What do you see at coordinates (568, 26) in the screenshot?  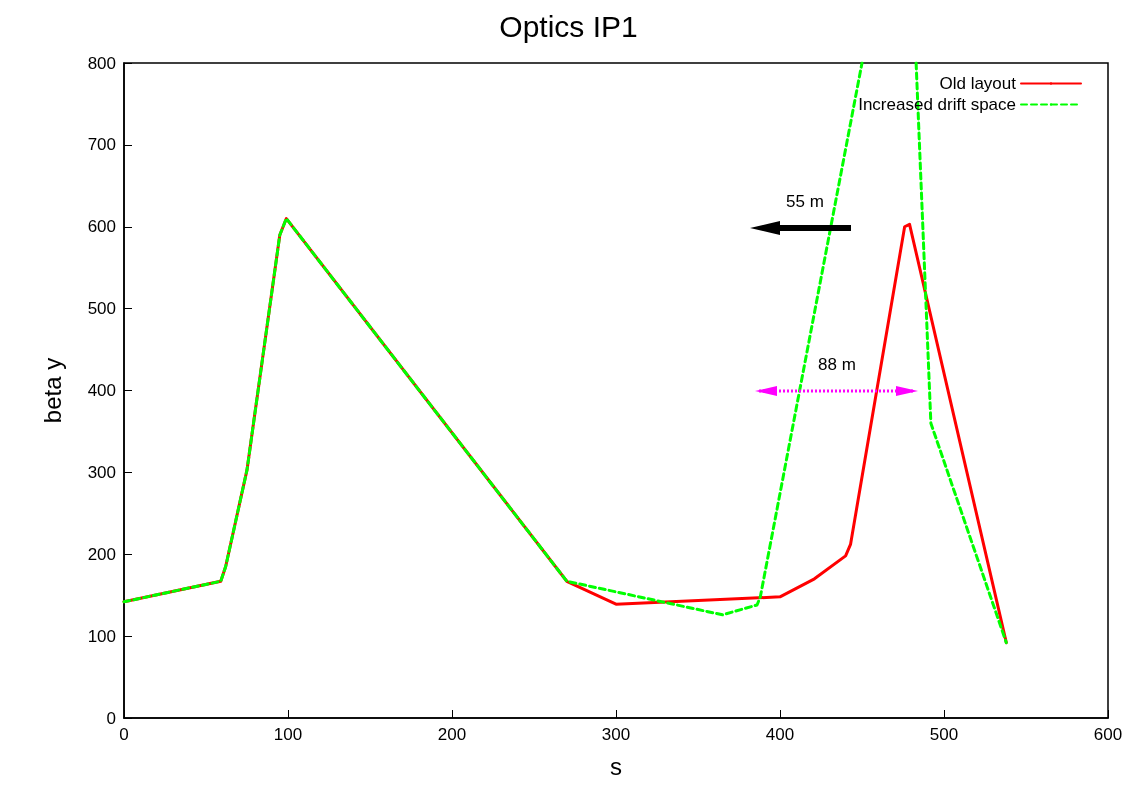 I see `chart-title: Optics IP1` at bounding box center [568, 26].